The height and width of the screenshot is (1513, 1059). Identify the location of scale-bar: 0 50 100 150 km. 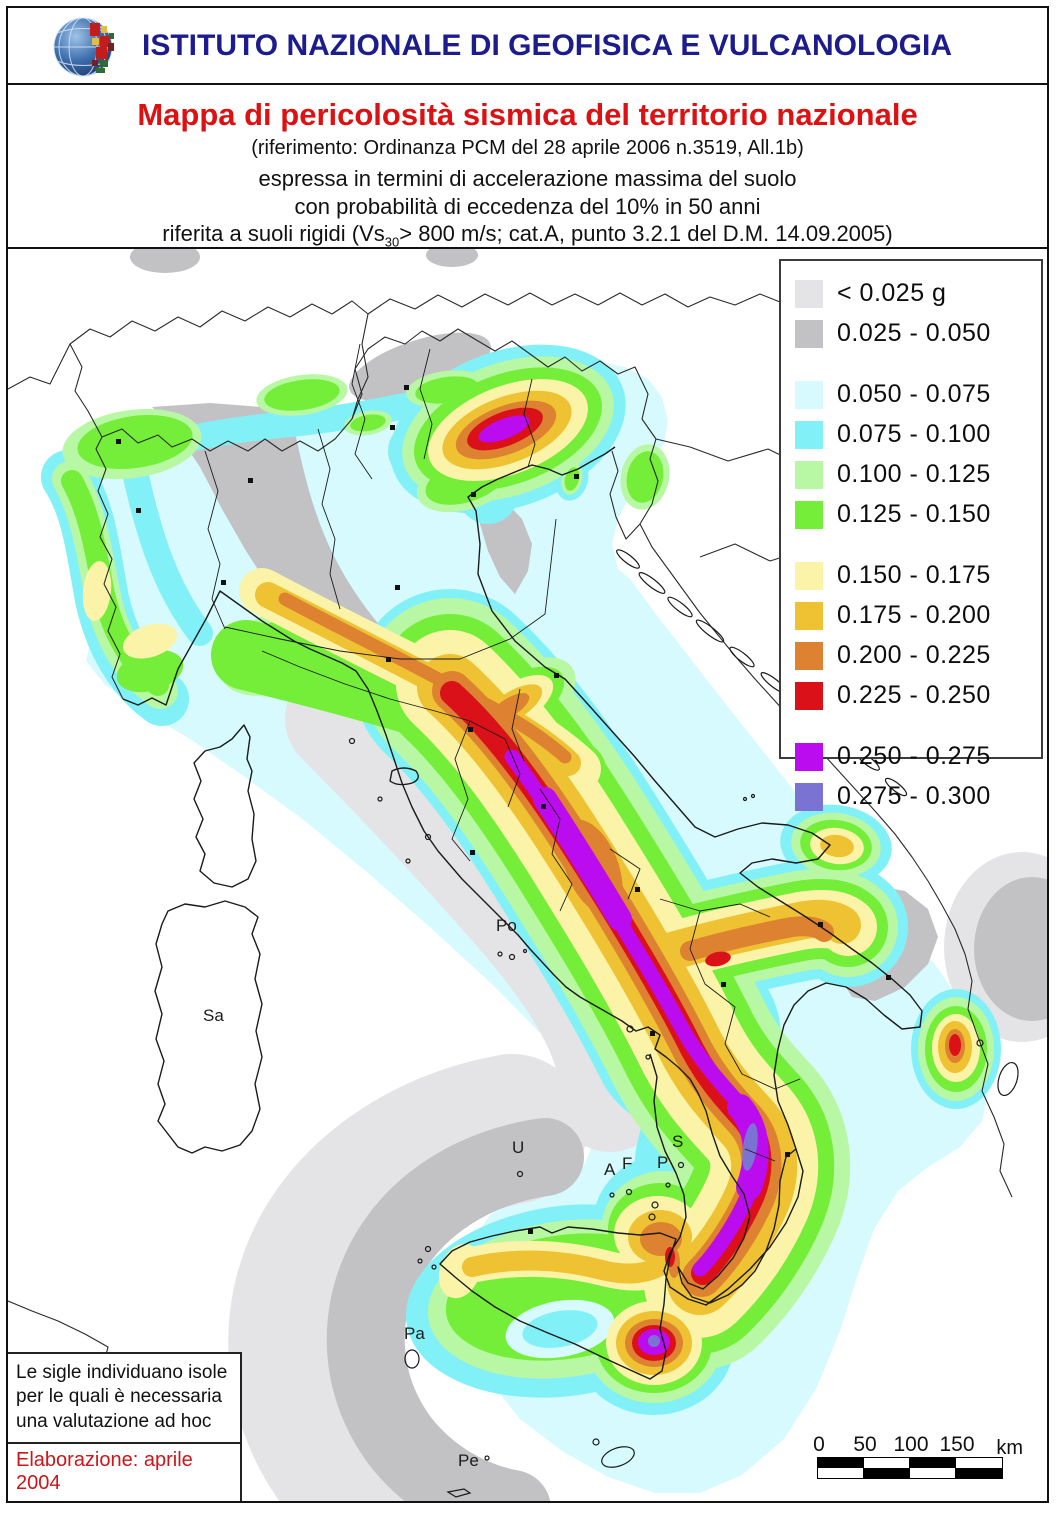
(918, 1456).